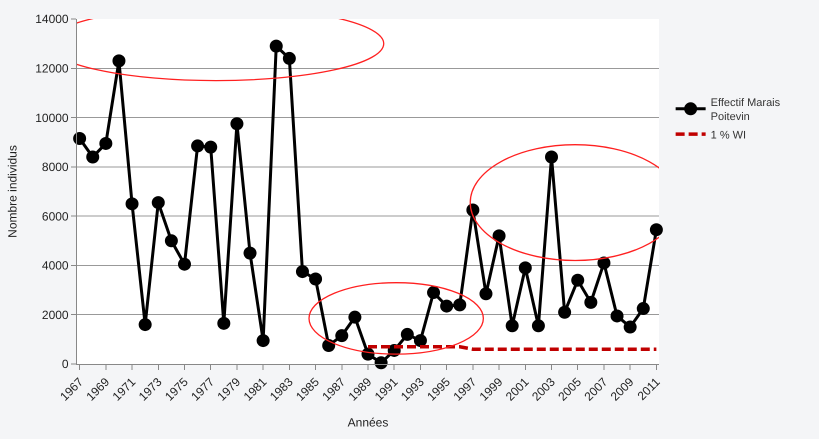  I want to click on y-tick-label: 12000, so click(52, 68).